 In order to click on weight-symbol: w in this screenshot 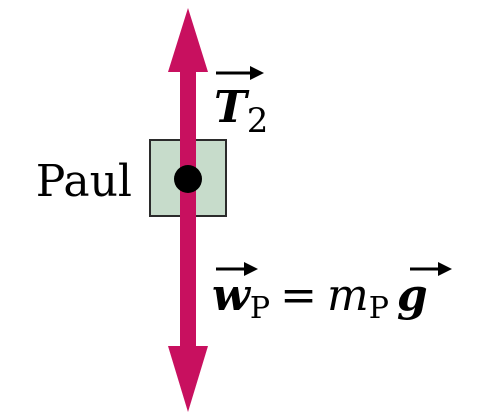, I will do `click(232, 295)`.